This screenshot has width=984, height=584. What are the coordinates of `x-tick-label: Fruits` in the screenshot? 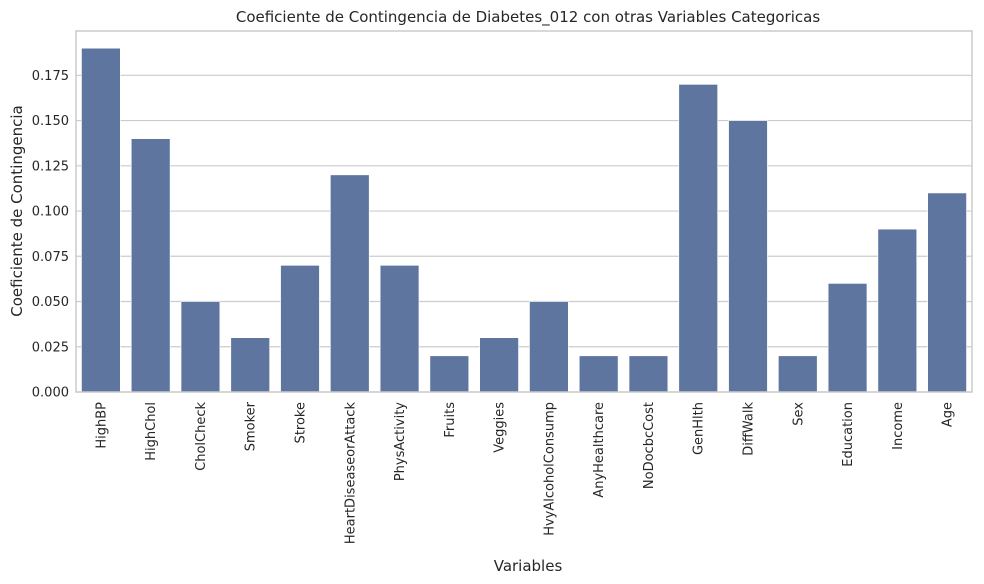 It's located at (450, 420).